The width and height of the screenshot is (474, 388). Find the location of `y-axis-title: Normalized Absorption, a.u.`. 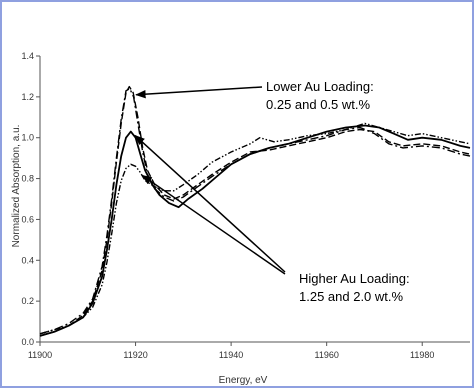

y-axis-title: Normalized Absorption, a.u. is located at coordinates (16, 186).